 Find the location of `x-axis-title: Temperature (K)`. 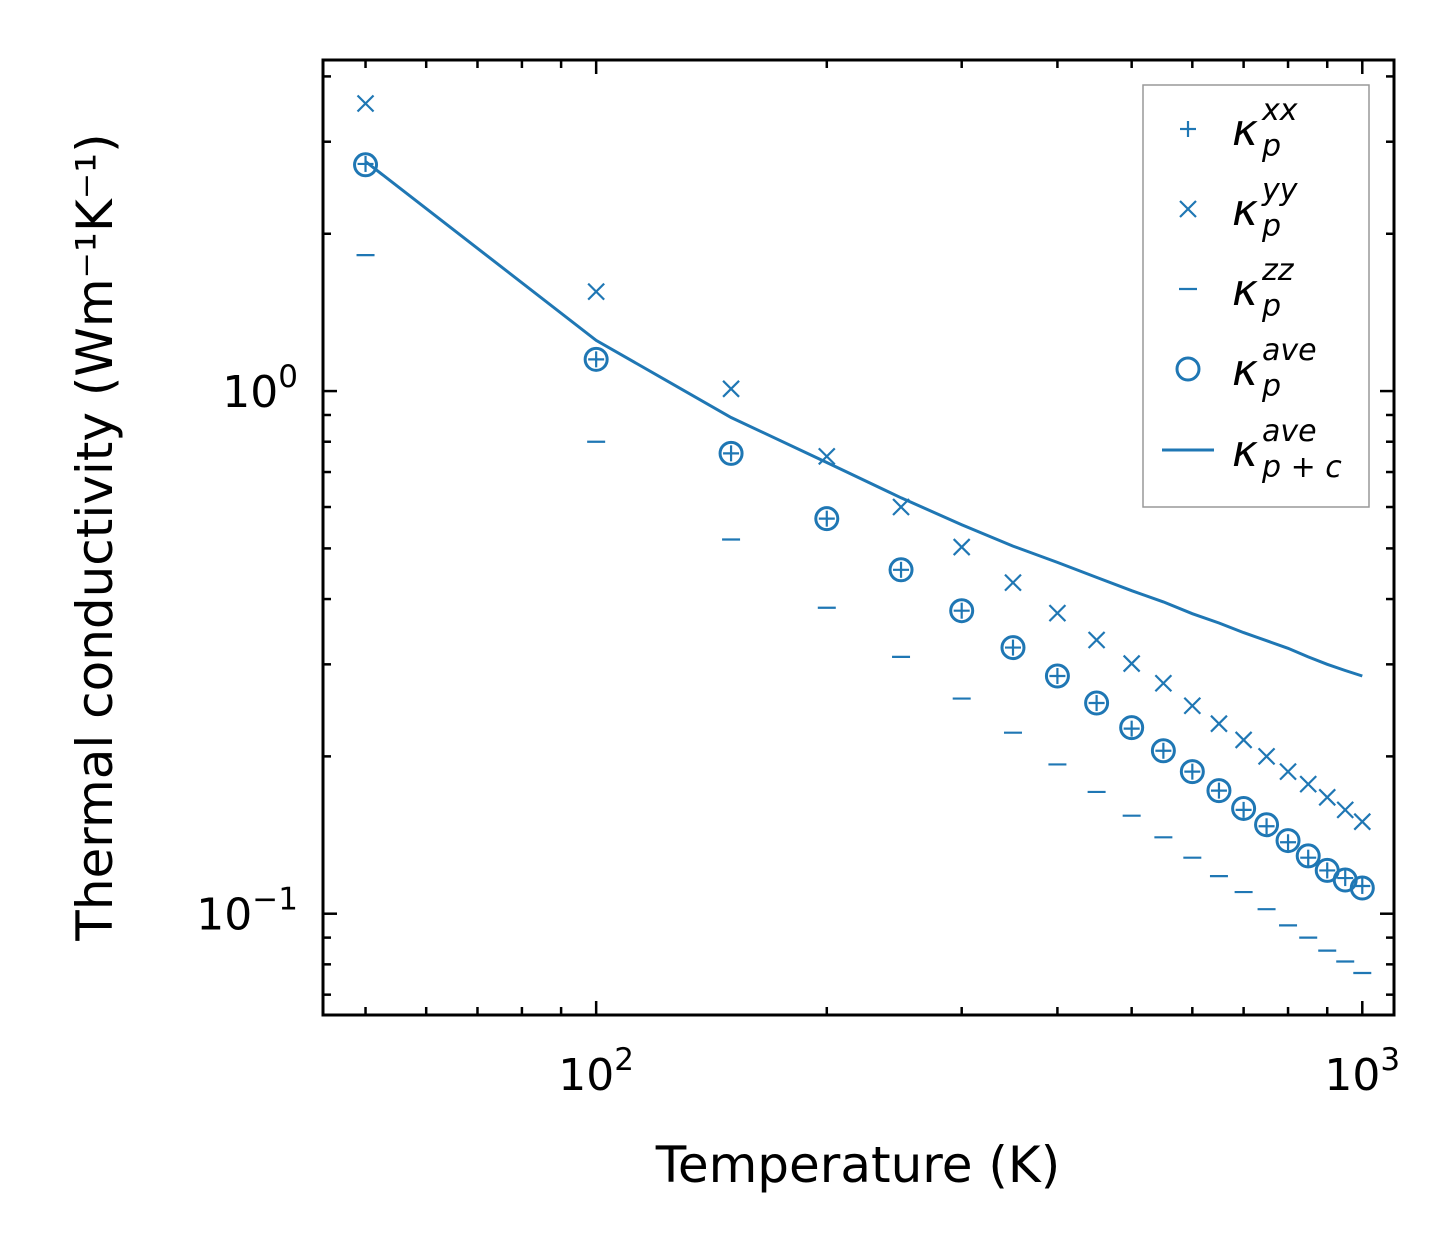

x-axis-title: Temperature (K) is located at coordinates (857, 1165).